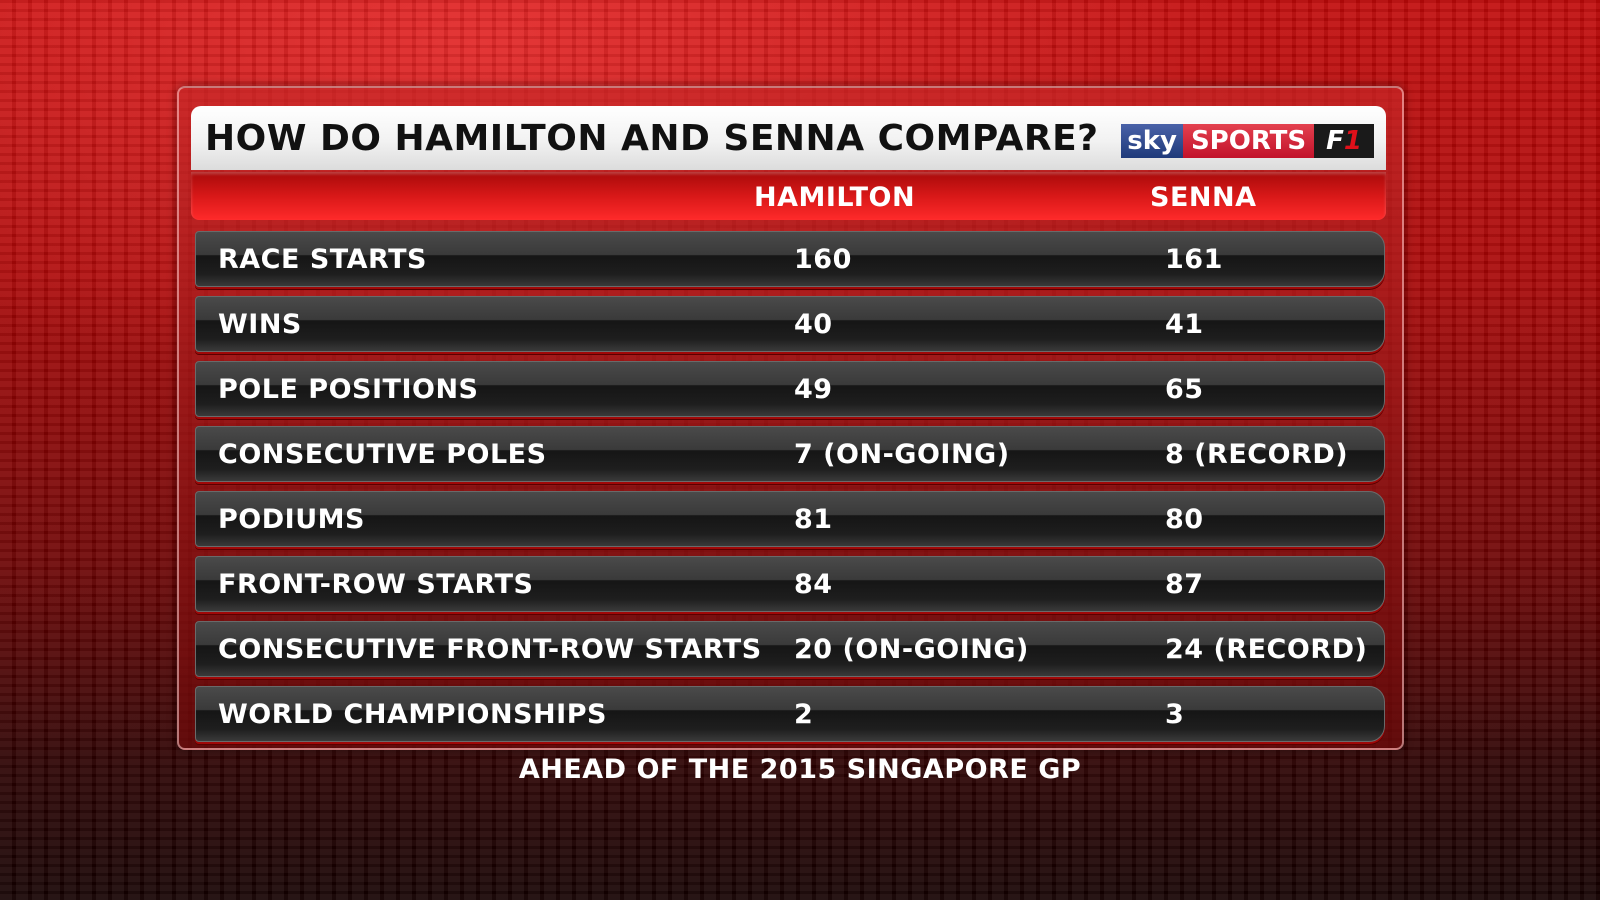 The width and height of the screenshot is (1600, 900). I want to click on stat-label: RACE STARTS, so click(322, 259).